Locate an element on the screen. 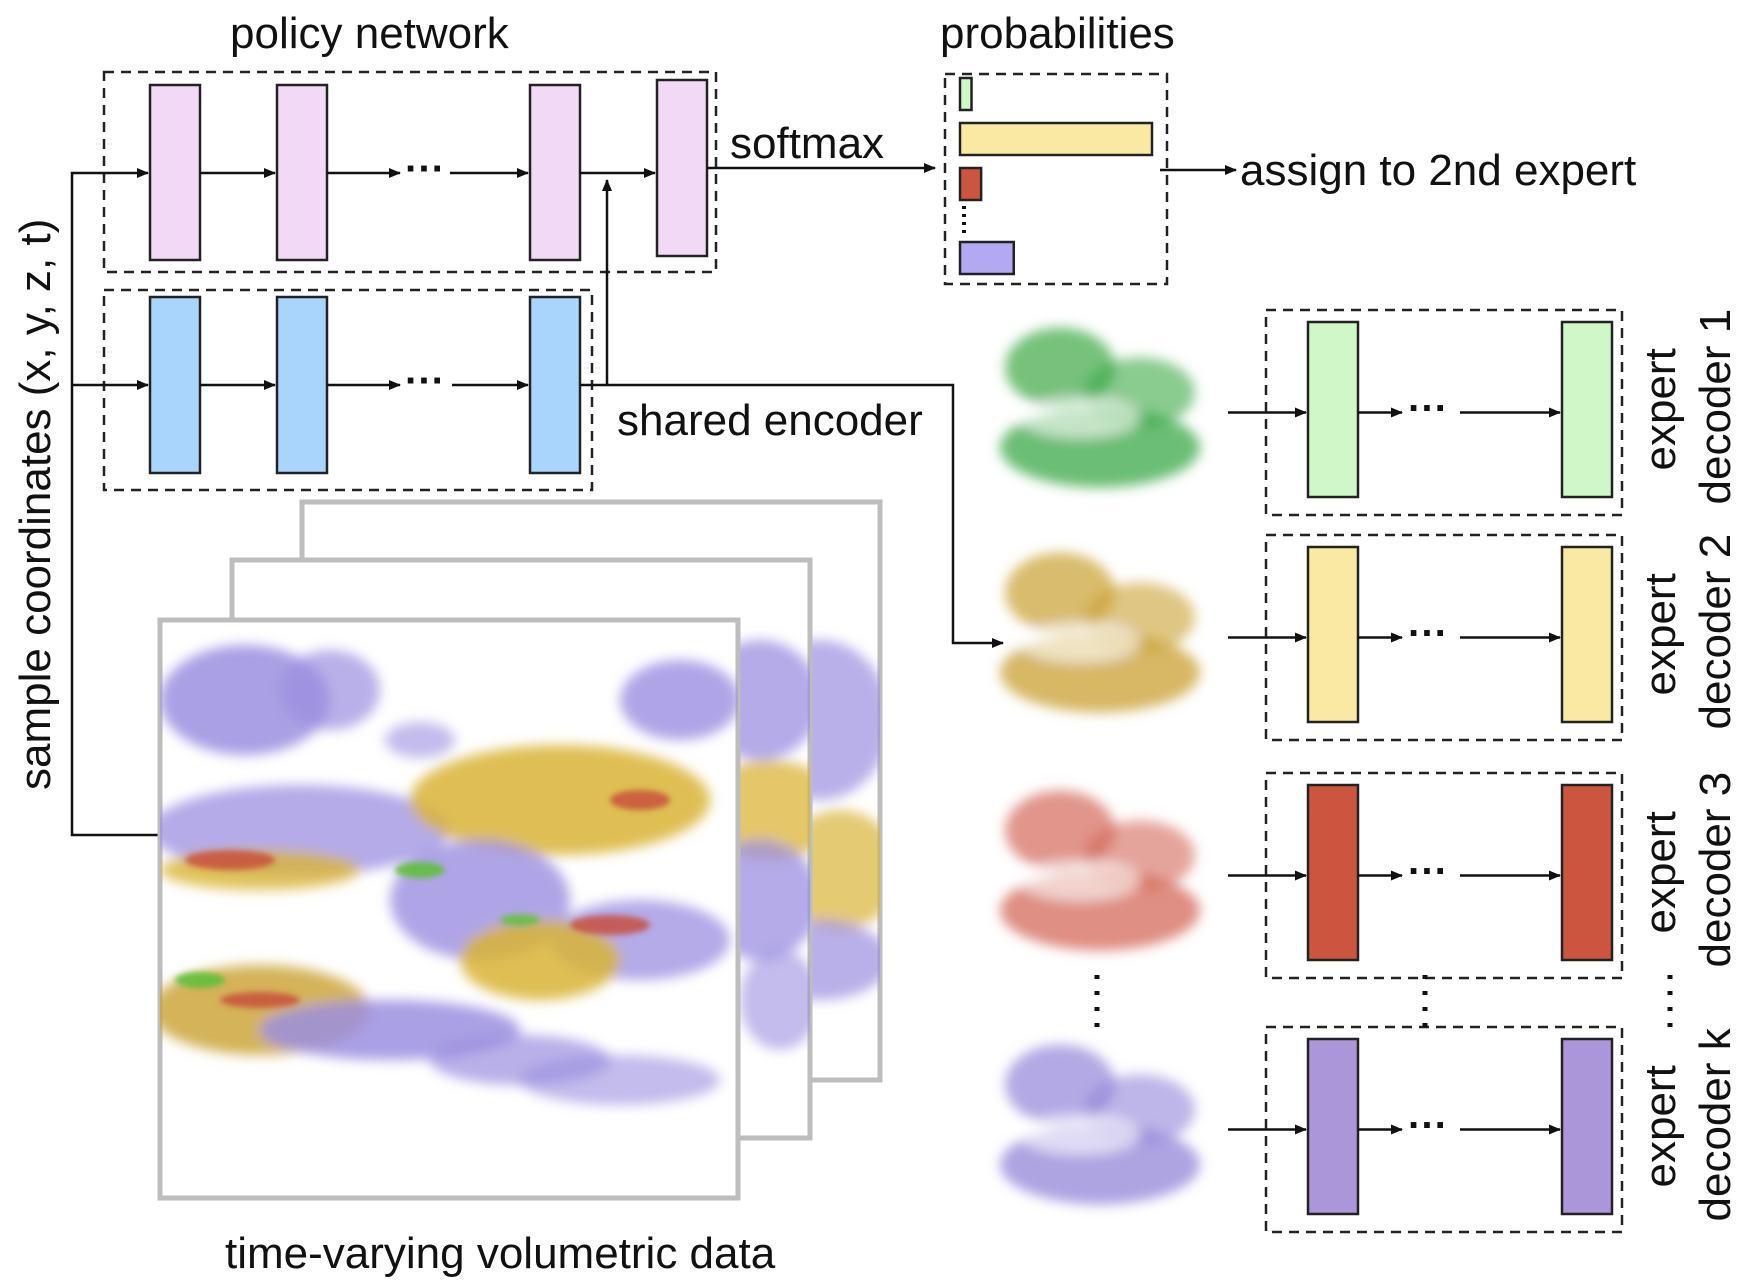 The width and height of the screenshot is (1748, 1288). volume-render-front is located at coordinates (449, 875).